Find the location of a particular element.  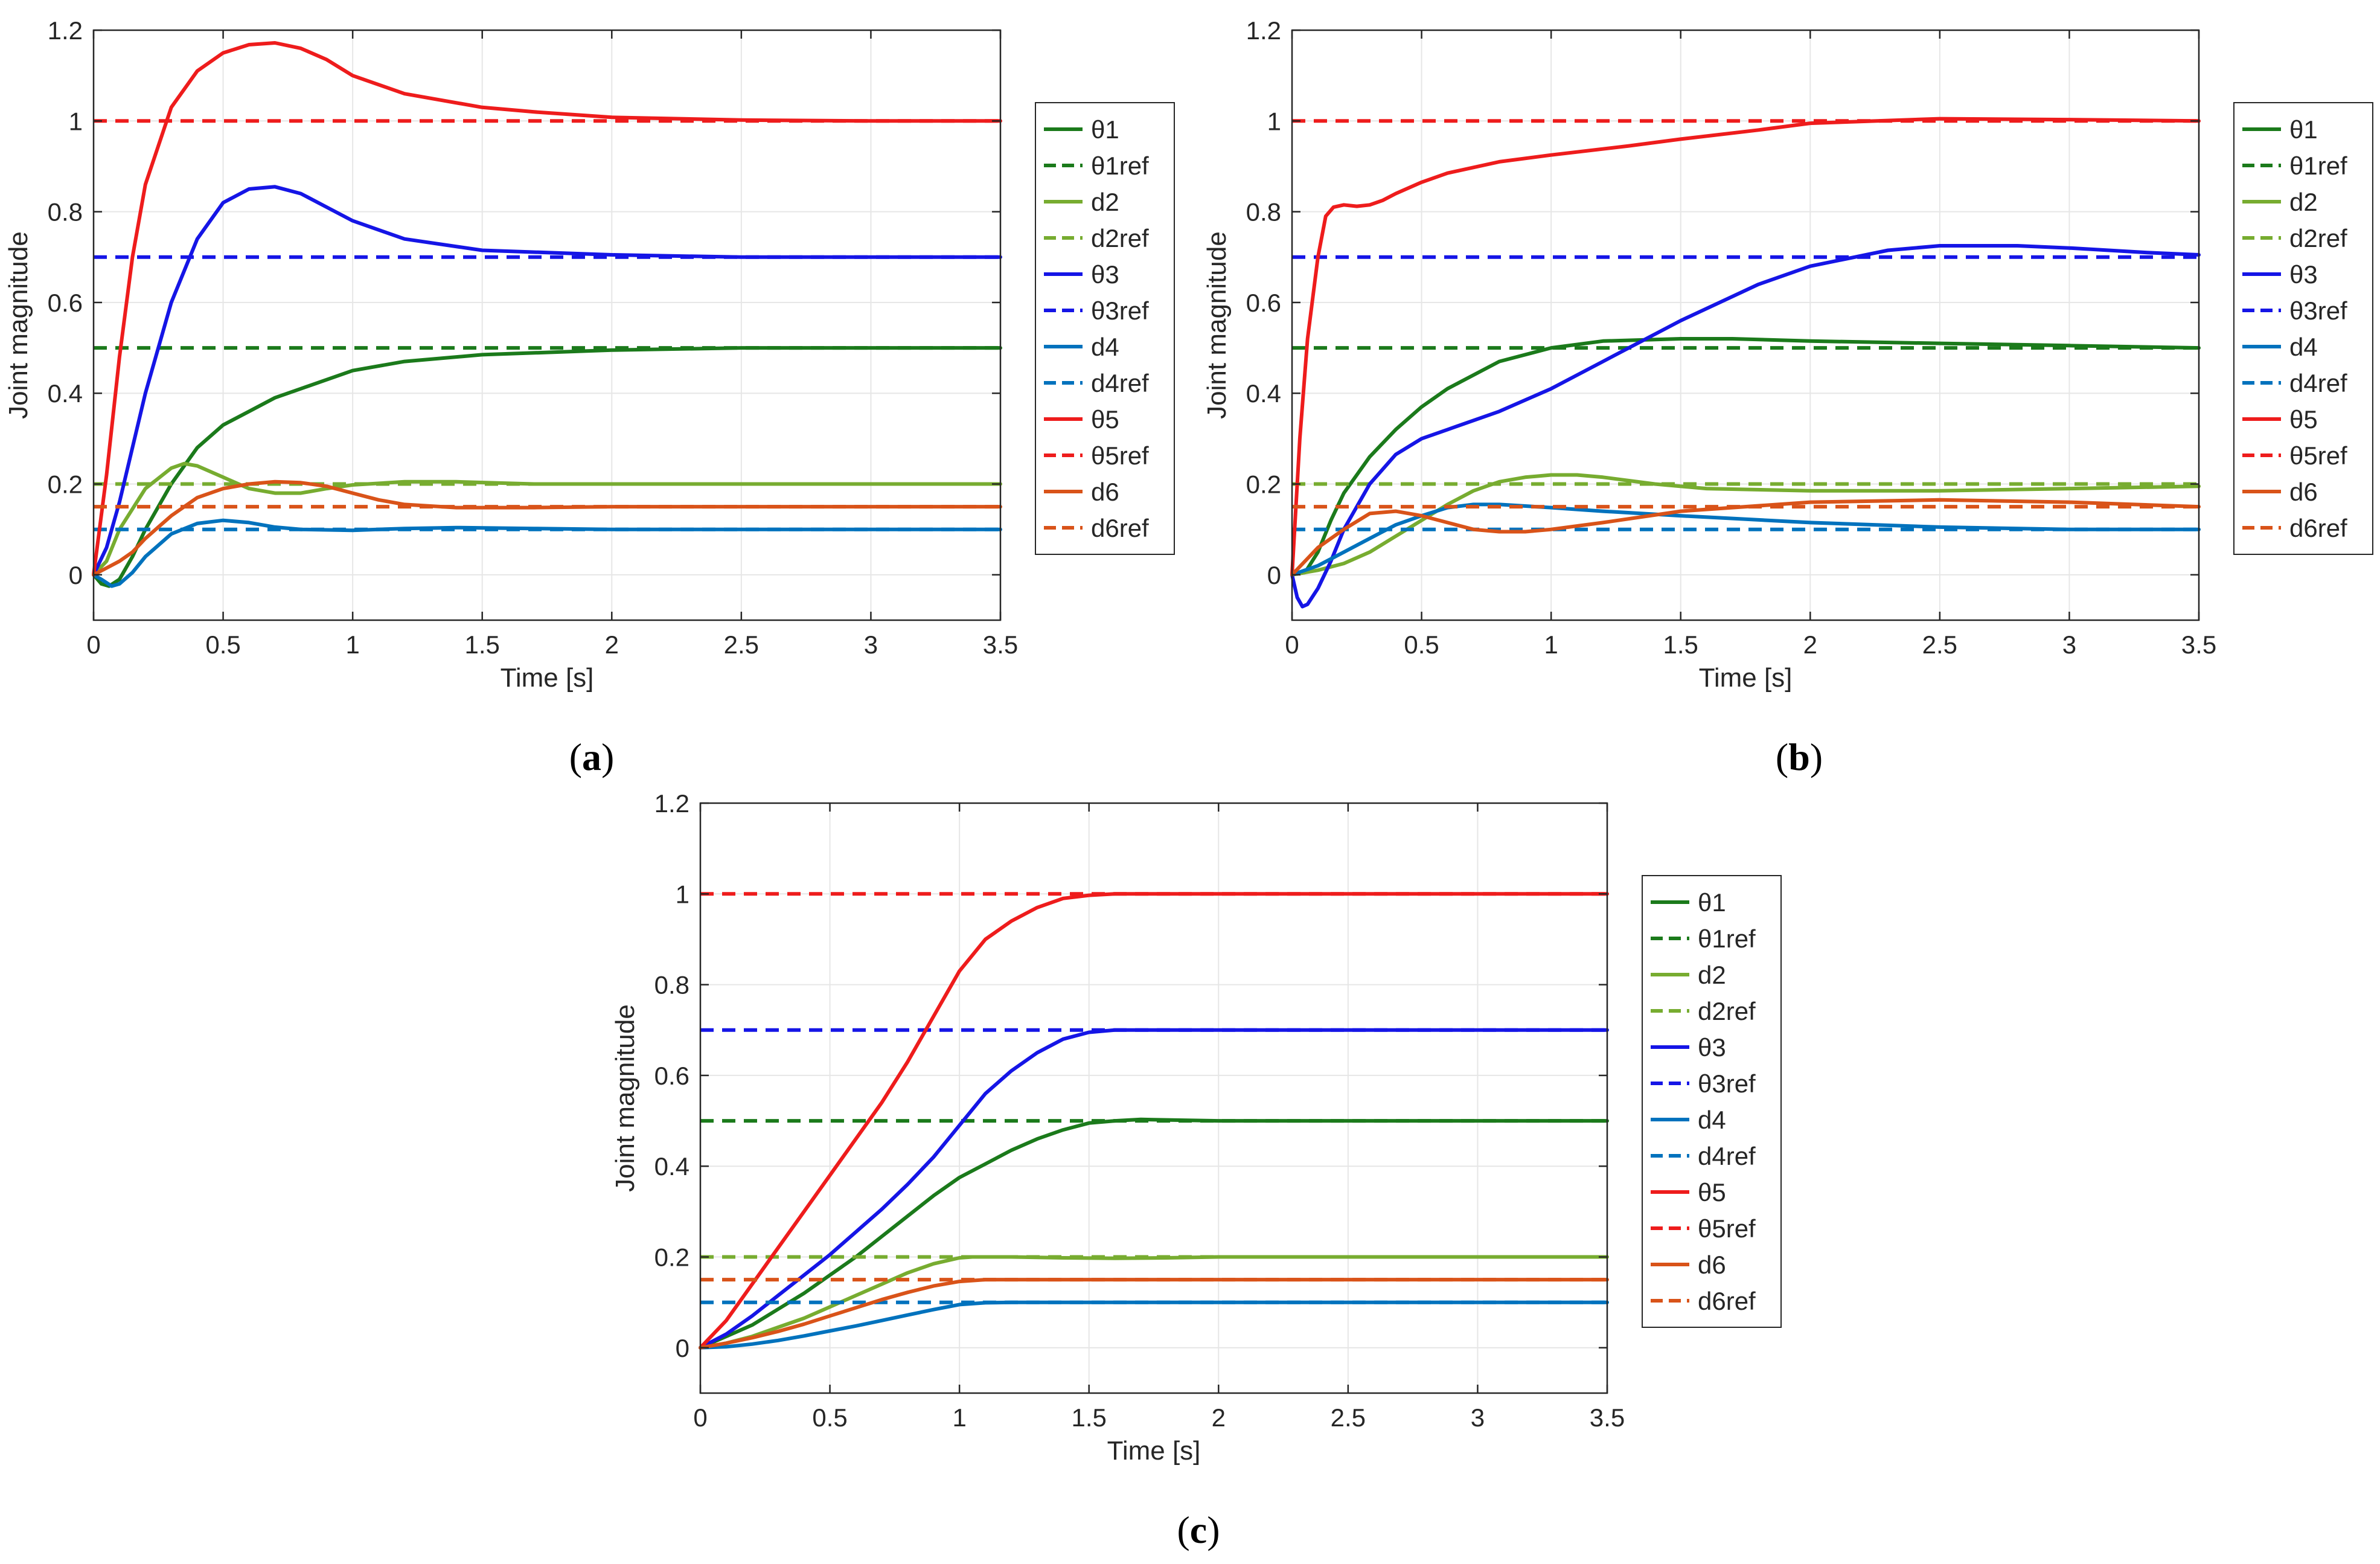

legend-label: θ5 is located at coordinates (1712, 1192).